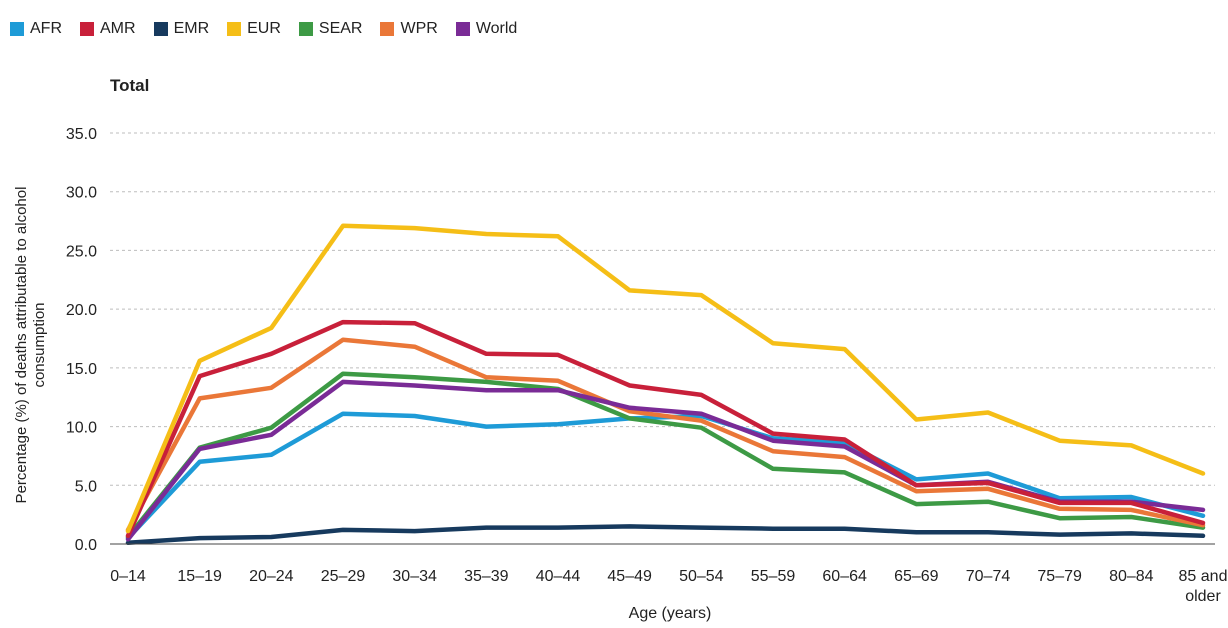 Image resolution: width=1228 pixels, height=628 pixels. What do you see at coordinates (419, 28) in the screenshot?
I see `legend-label: WPR` at bounding box center [419, 28].